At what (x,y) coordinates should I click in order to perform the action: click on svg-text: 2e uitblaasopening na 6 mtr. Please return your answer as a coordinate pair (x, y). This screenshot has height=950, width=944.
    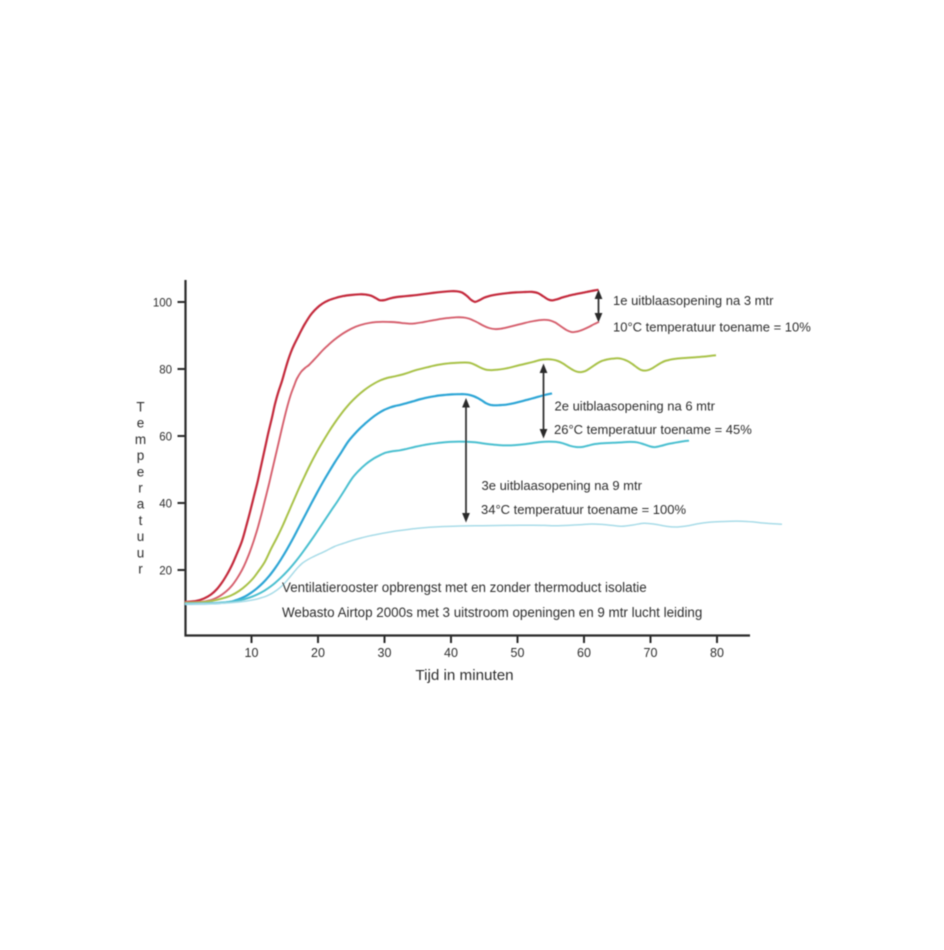
    Looking at the image, I should click on (635, 406).